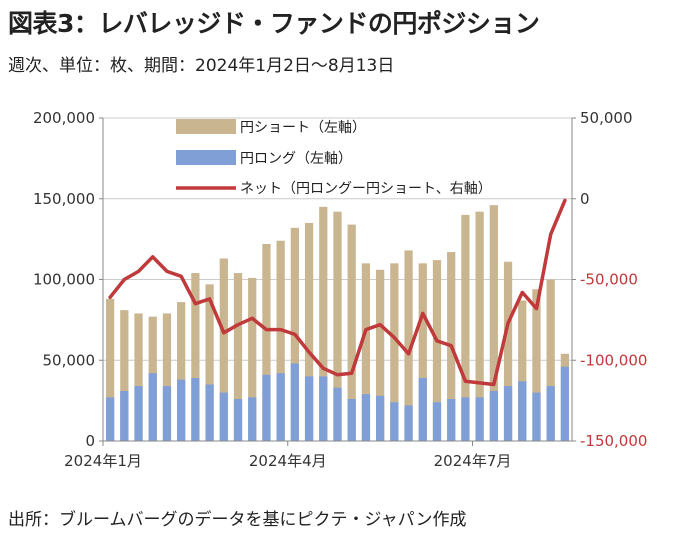  What do you see at coordinates (206, 126) in the screenshot?
I see `legend-swatch-short` at bounding box center [206, 126].